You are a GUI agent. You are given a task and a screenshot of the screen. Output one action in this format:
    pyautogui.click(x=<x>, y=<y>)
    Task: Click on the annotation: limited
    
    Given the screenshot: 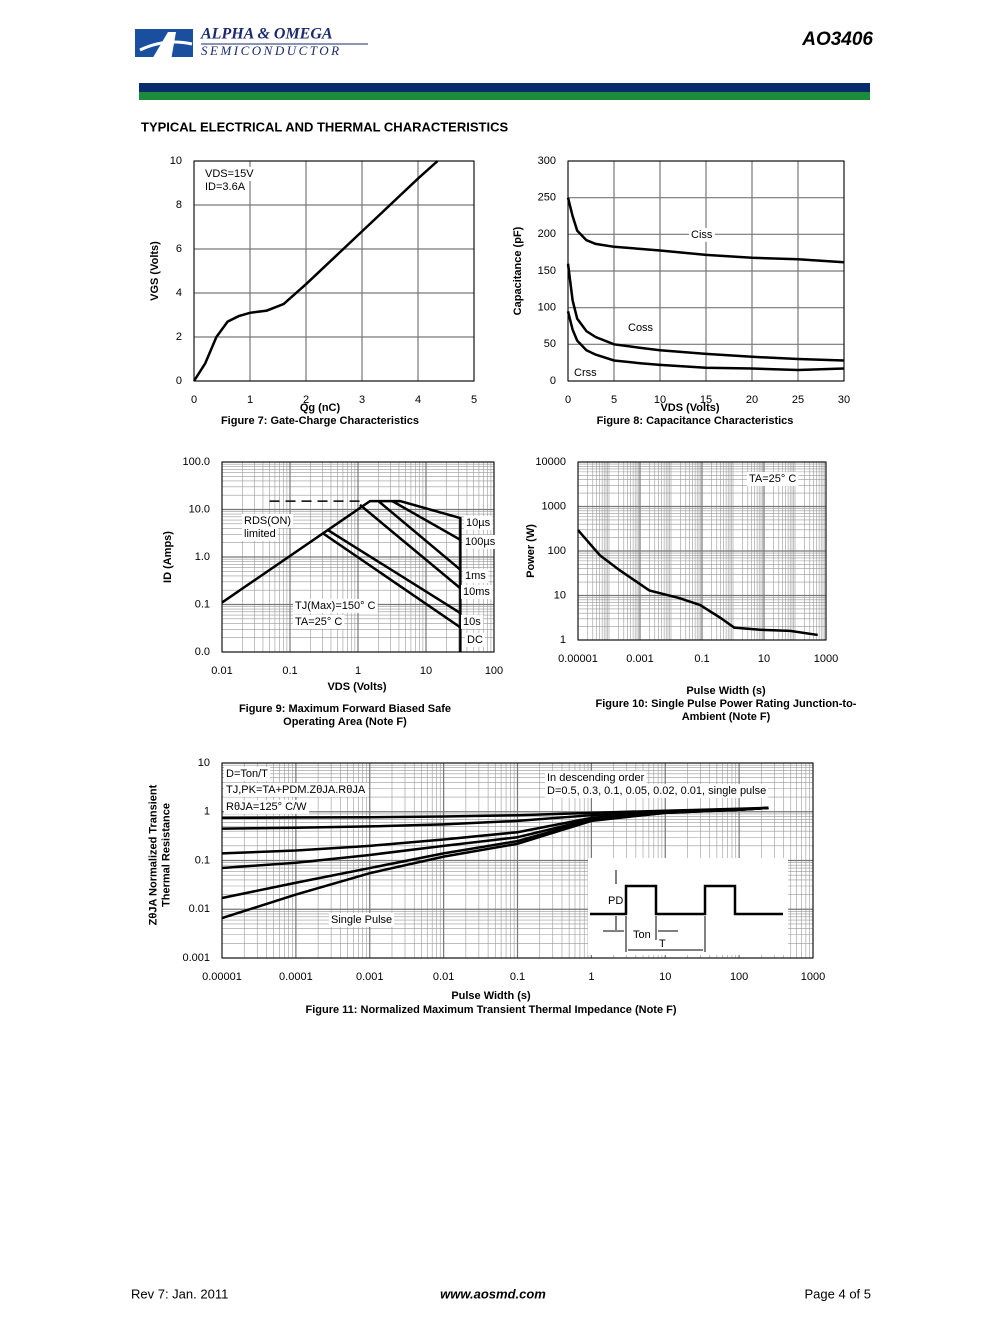 What is the action you would take?
    pyautogui.click(x=260, y=534)
    